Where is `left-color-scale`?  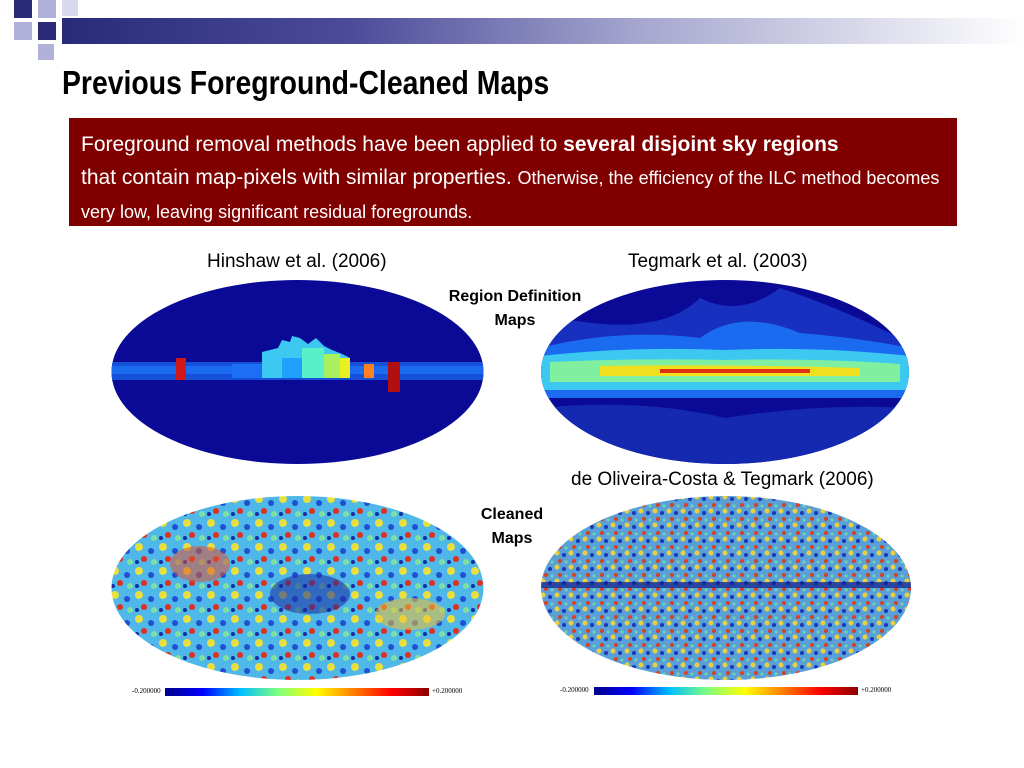 left-color-scale is located at coordinates (297, 692).